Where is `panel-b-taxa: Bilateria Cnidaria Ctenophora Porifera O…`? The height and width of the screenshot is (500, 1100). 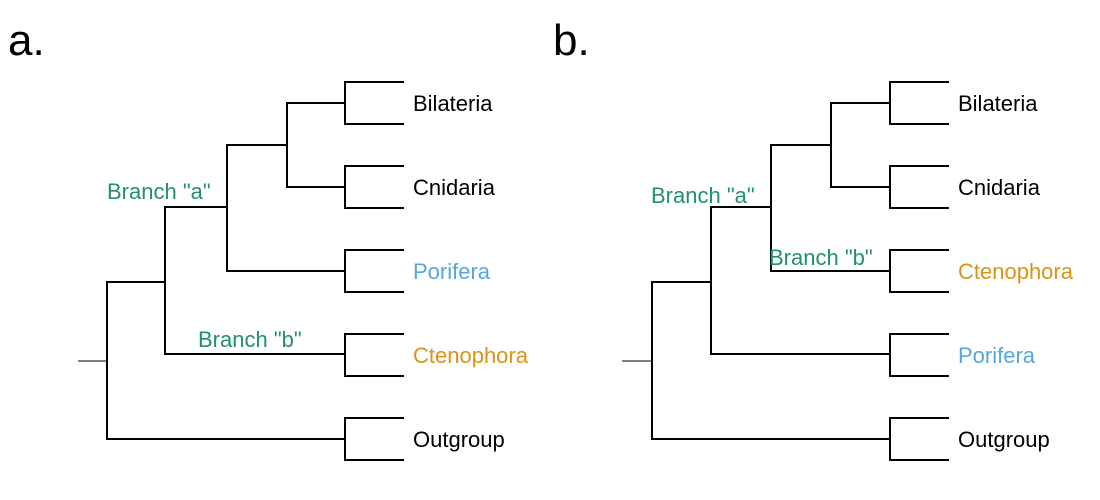 panel-b-taxa: Bilateria Cnidaria Ctenophora Porifera O… is located at coordinates (1016, 271).